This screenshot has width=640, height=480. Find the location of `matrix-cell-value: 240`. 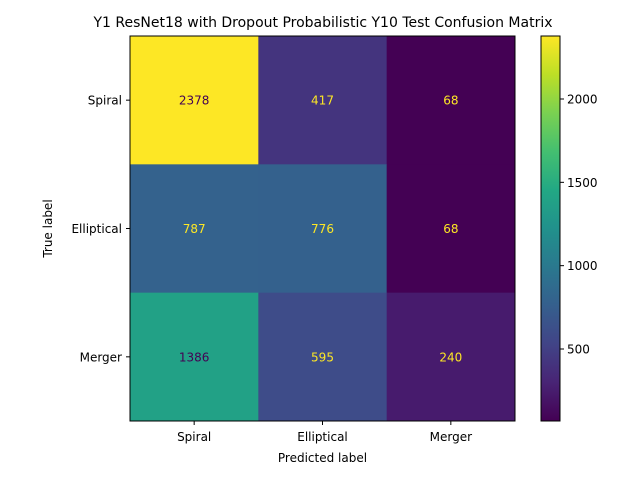

matrix-cell-value: 240 is located at coordinates (450, 357).